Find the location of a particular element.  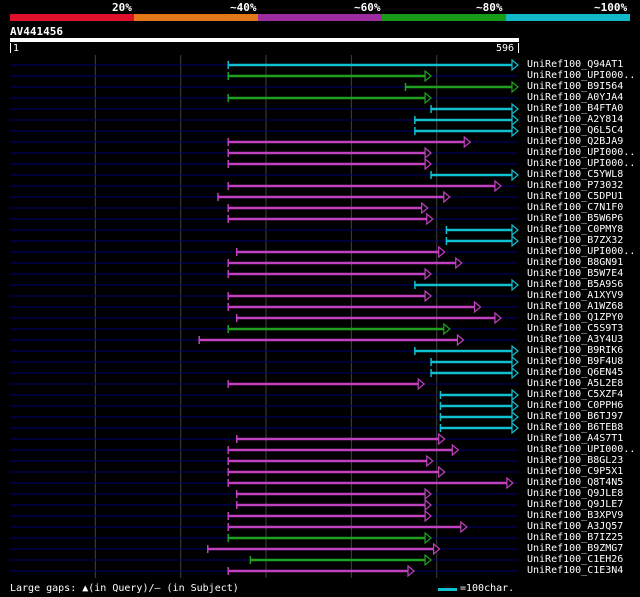

scale-label: =100char. is located at coordinates (487, 588).